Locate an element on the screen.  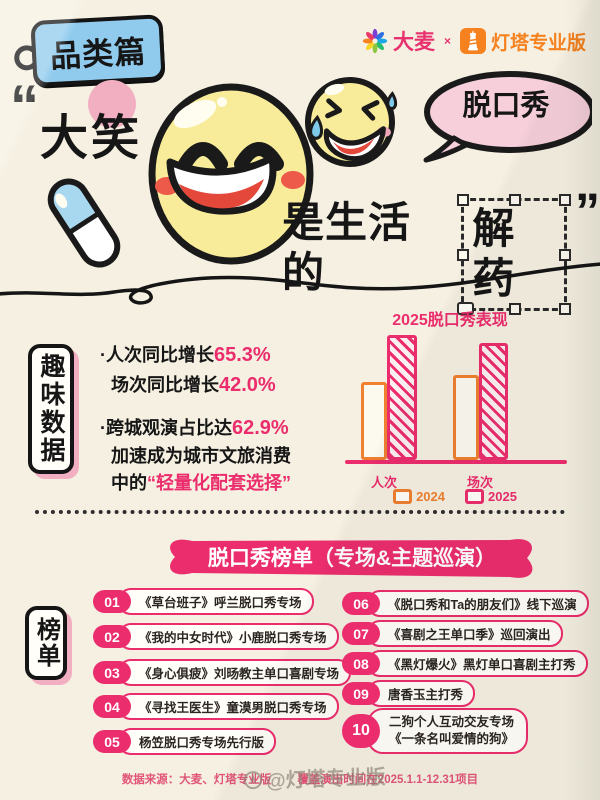
ranking-item: 02 《我的中女时代》小鹿脱口秀专场 is located at coordinates (216, 636).